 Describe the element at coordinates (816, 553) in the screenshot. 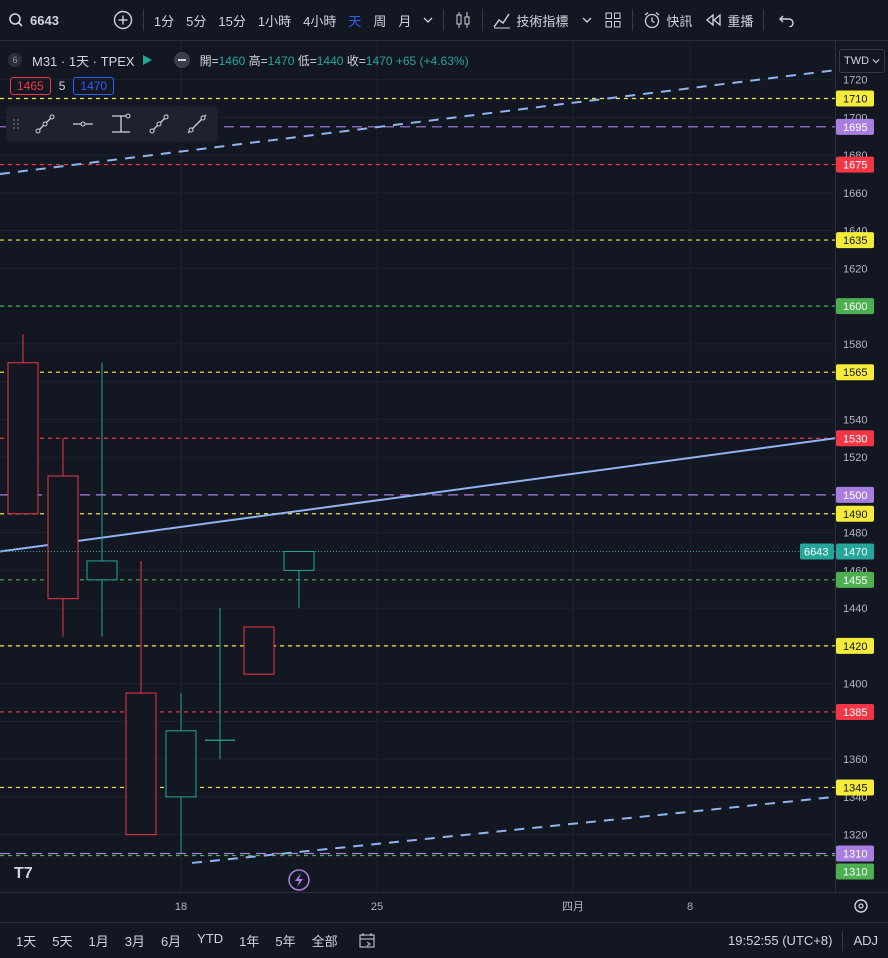

I see `symbol-price-badge-label: 6643` at that location.